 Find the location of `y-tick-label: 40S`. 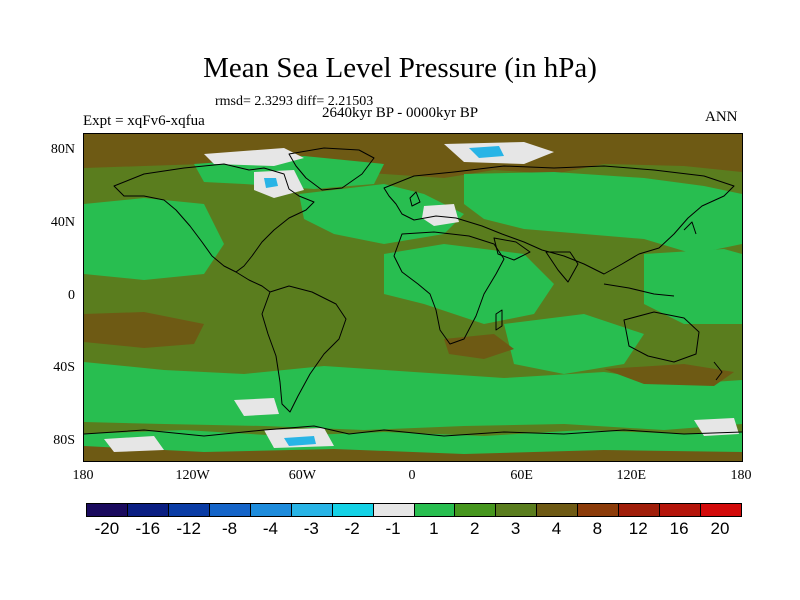

y-tick-label: 40S is located at coordinates (64, 368).